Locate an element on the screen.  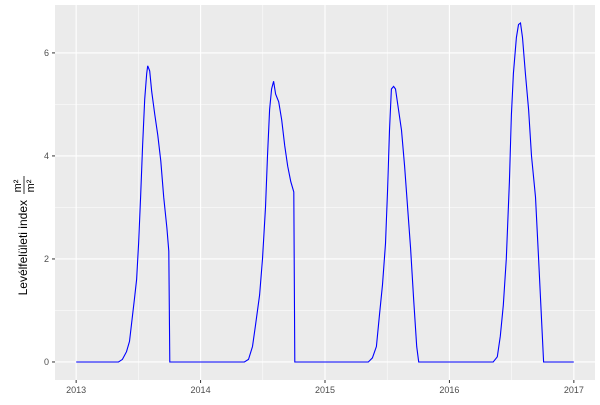
y-tick-label: 2 is located at coordinates (46, 259).